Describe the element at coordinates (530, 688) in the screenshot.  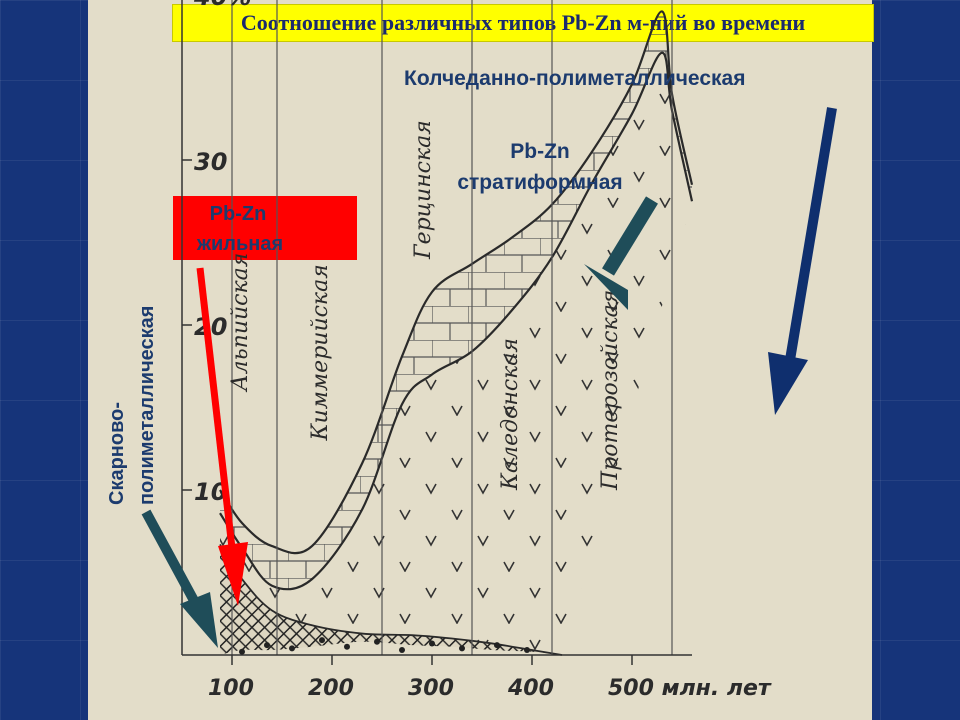
I see `x-tick-label: 400` at that location.